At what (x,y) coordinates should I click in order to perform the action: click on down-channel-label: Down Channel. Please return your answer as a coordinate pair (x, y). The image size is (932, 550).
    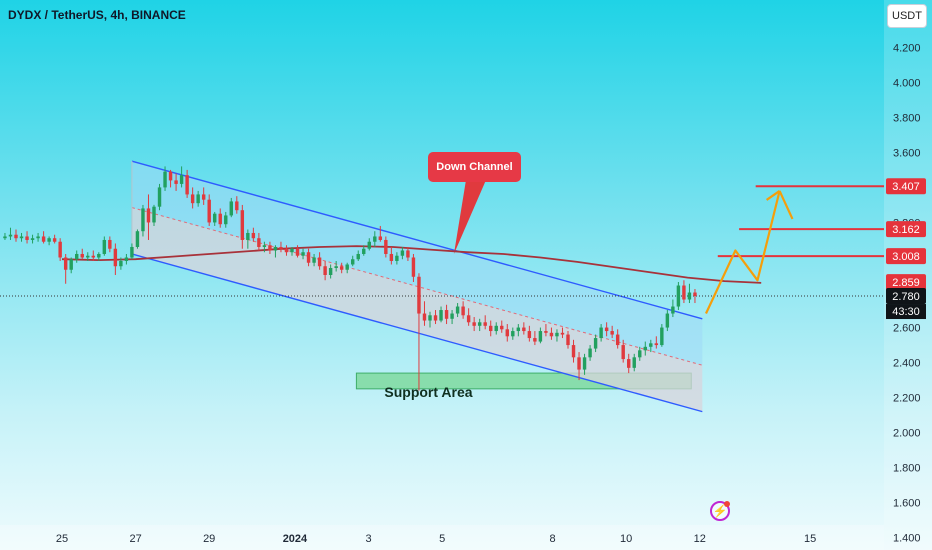
    Looking at the image, I should click on (474, 167).